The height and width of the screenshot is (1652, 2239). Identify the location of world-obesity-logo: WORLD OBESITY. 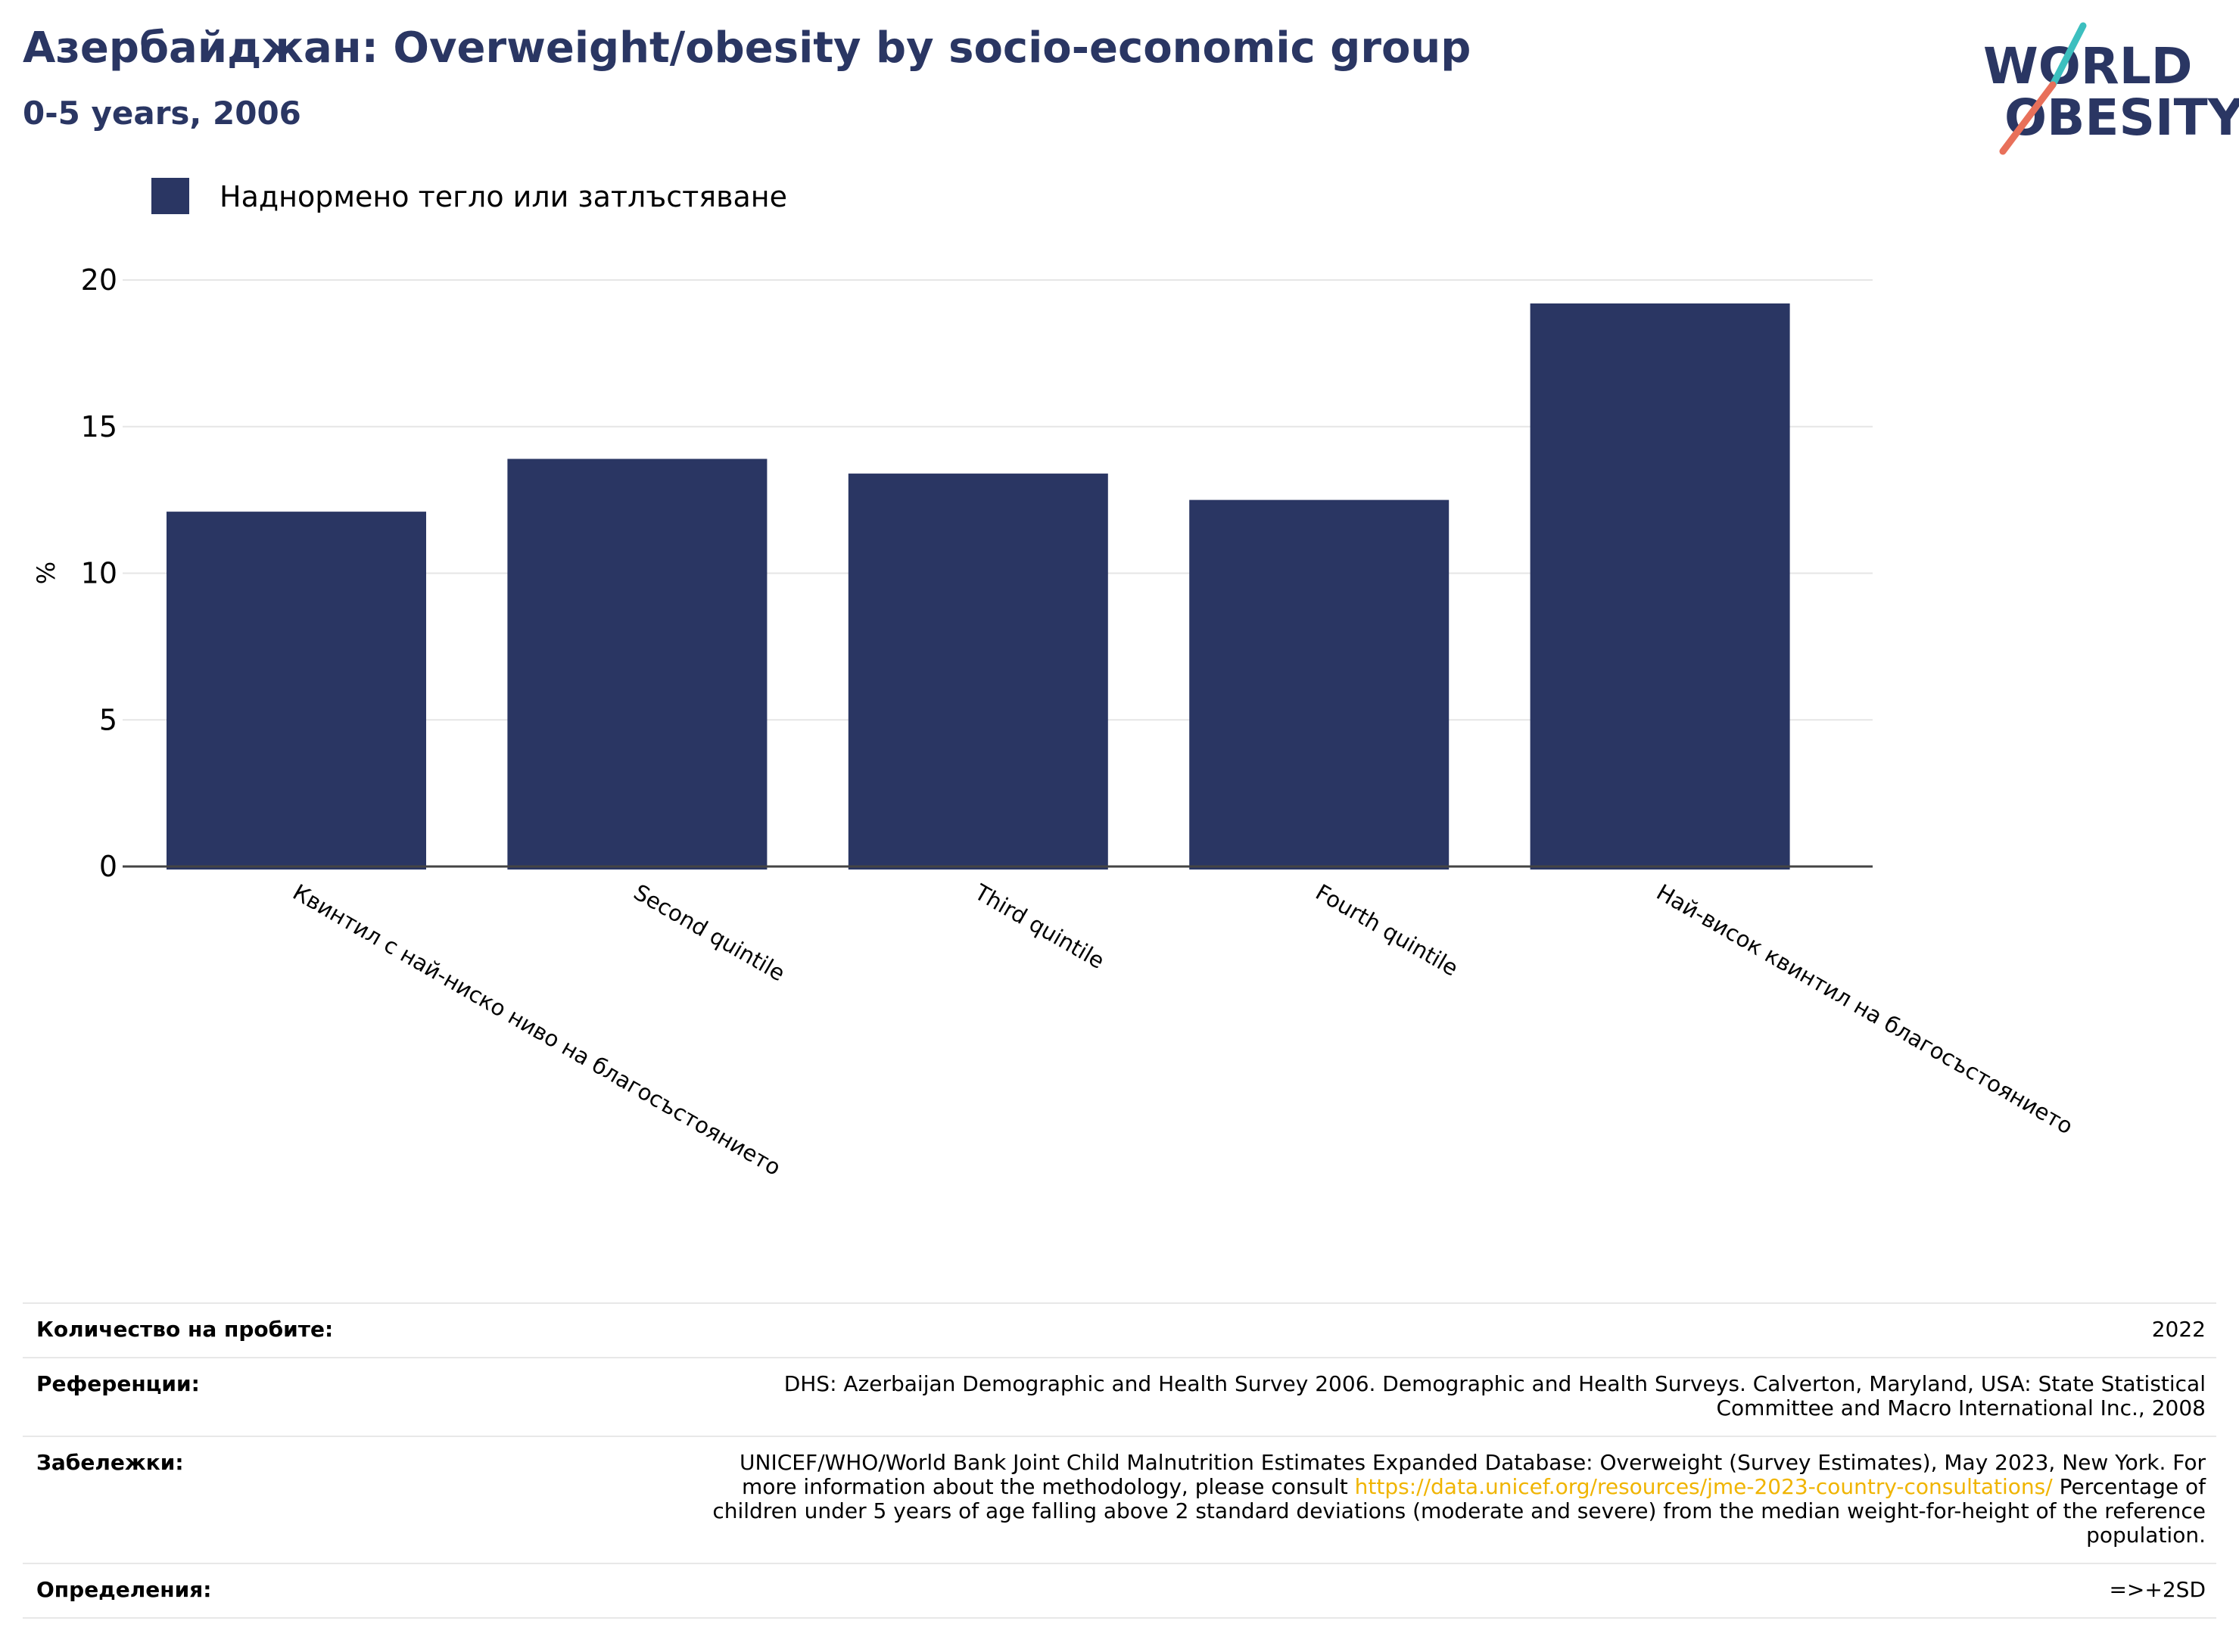
(2111, 88).